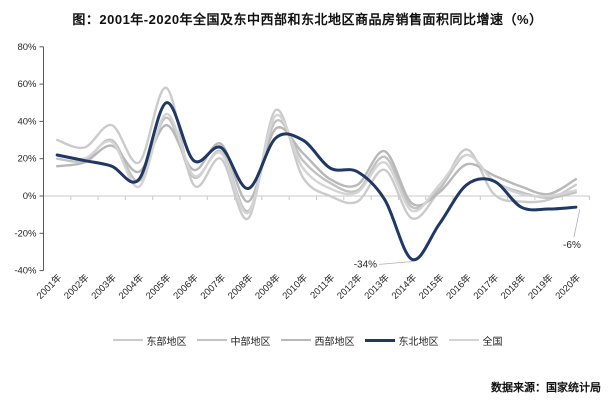 The width and height of the screenshot is (615, 404). Describe the element at coordinates (546, 388) in the screenshot. I see `data-source: 数据来源：国家统计局` at that location.